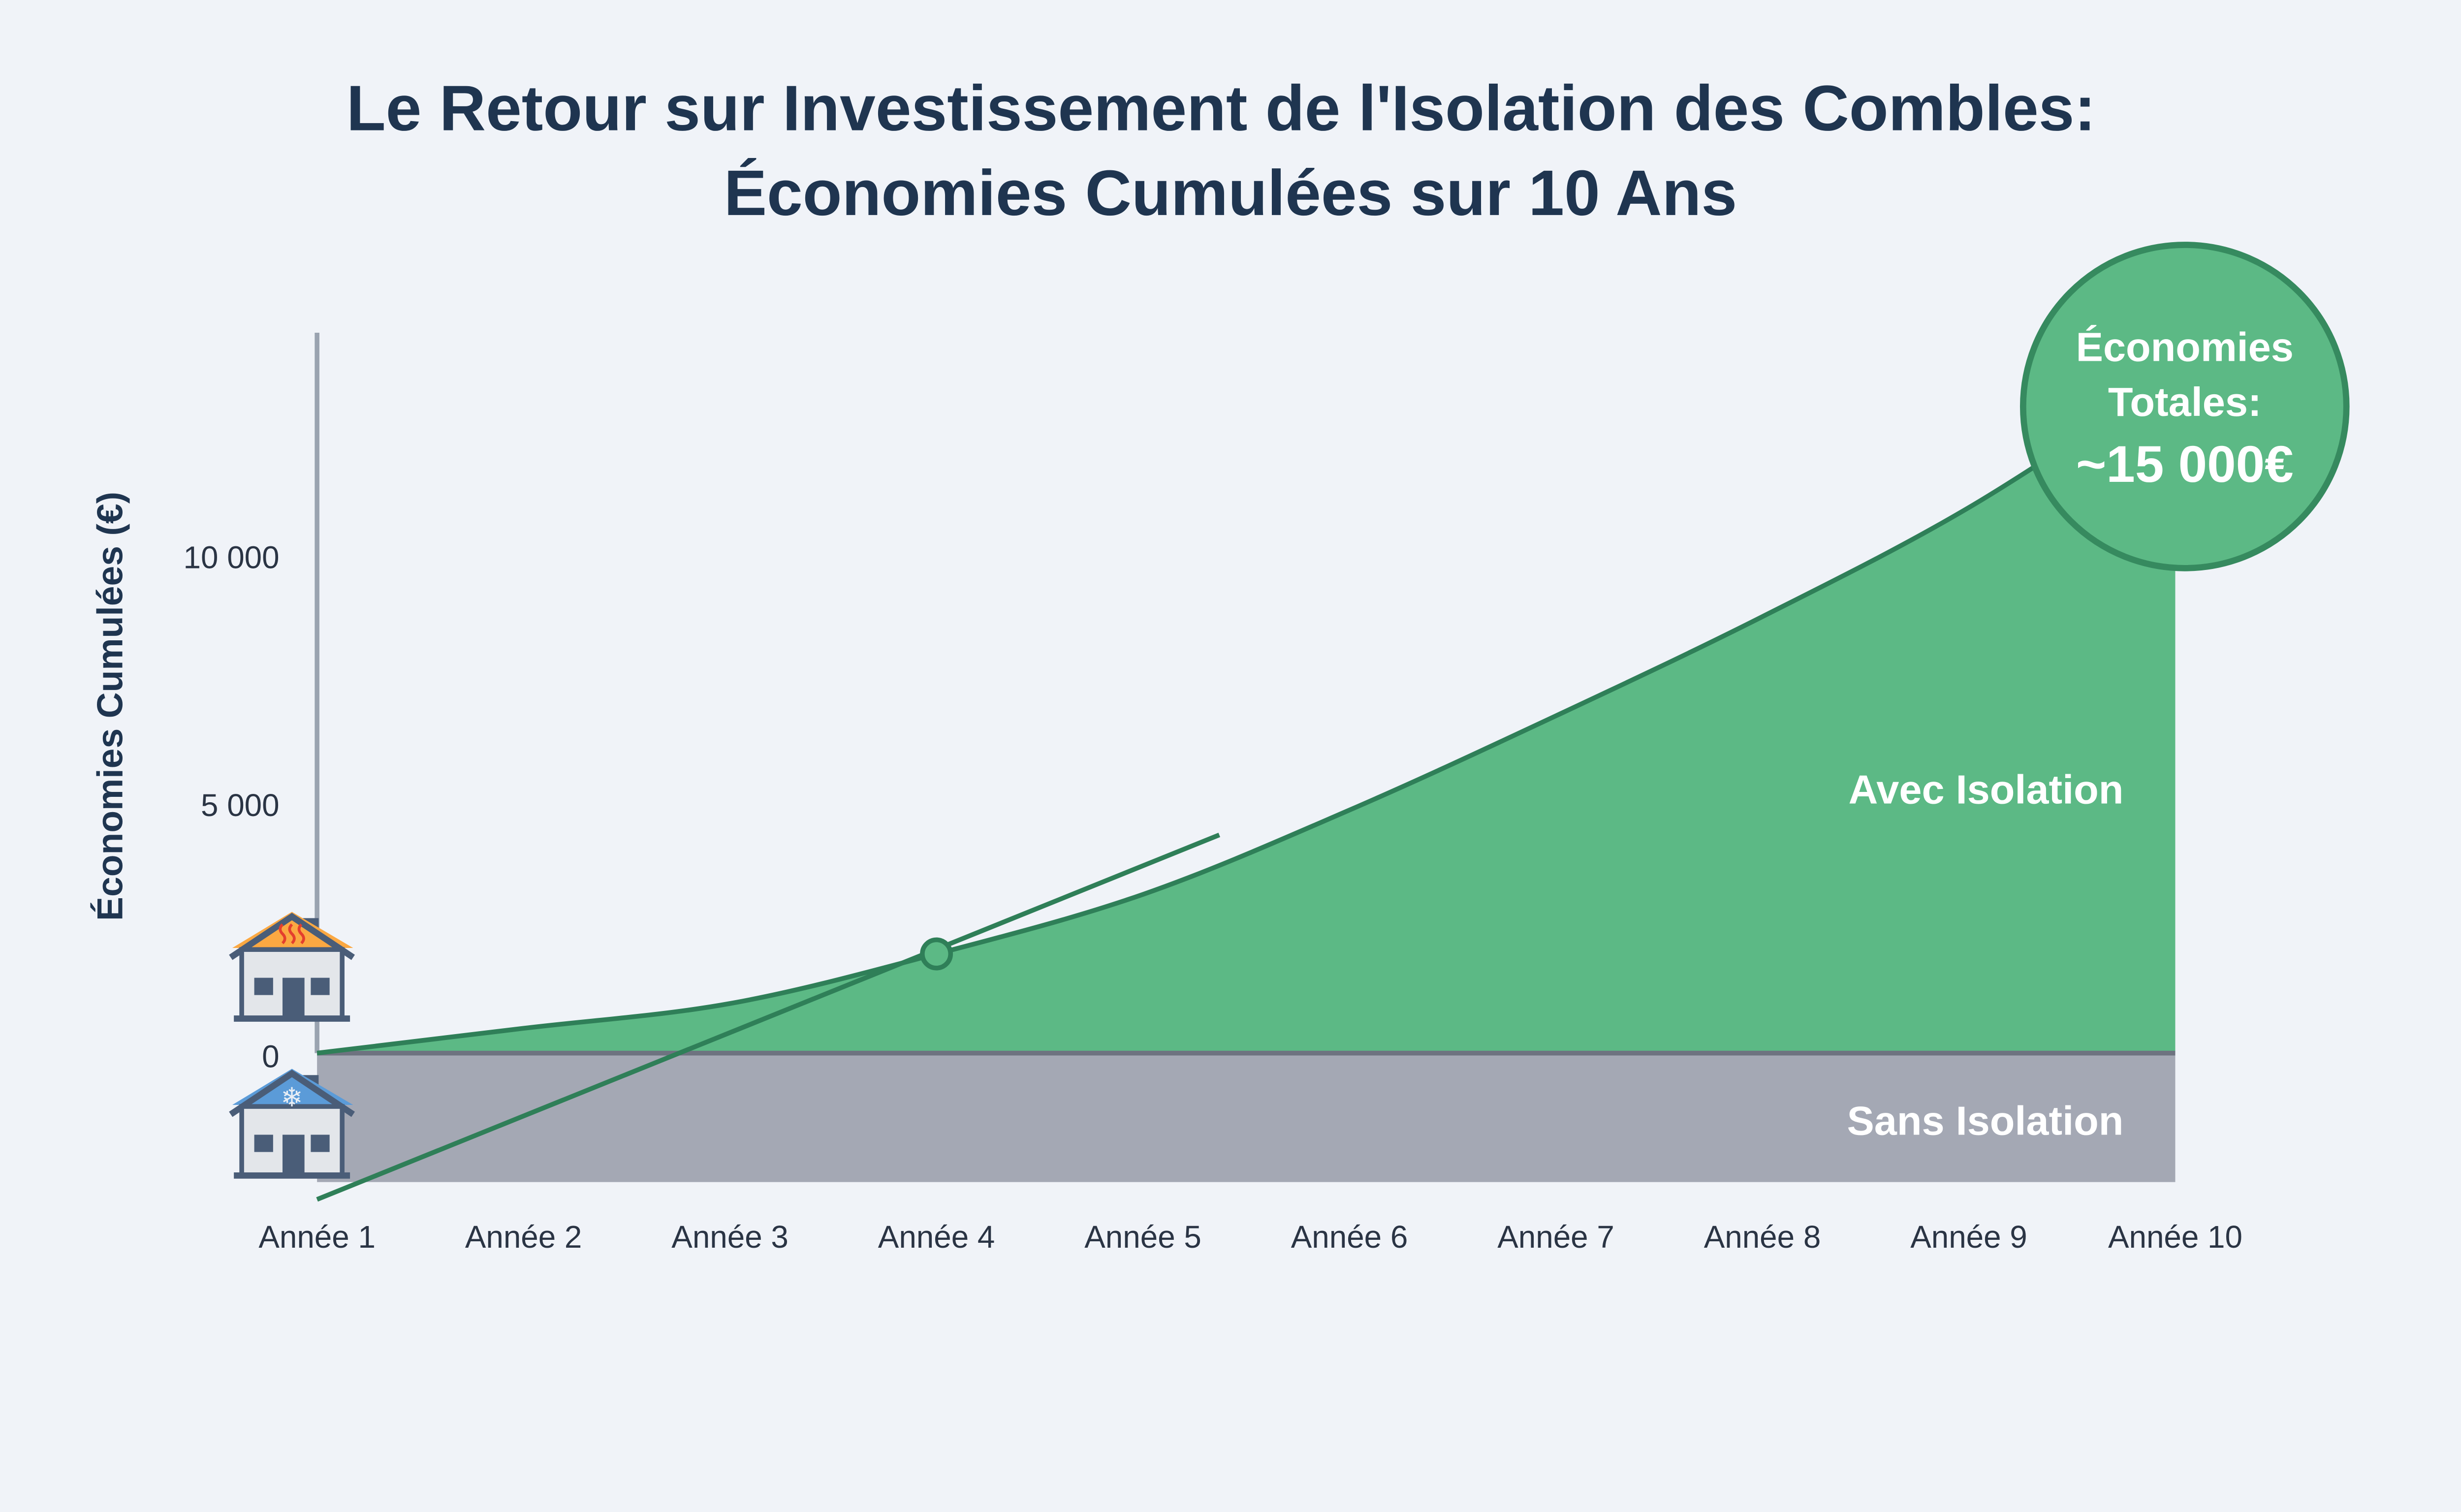 The height and width of the screenshot is (1512, 2461). Describe the element at coordinates (768, 1017) in the screenshot. I see `investment-trend-line` at that location.